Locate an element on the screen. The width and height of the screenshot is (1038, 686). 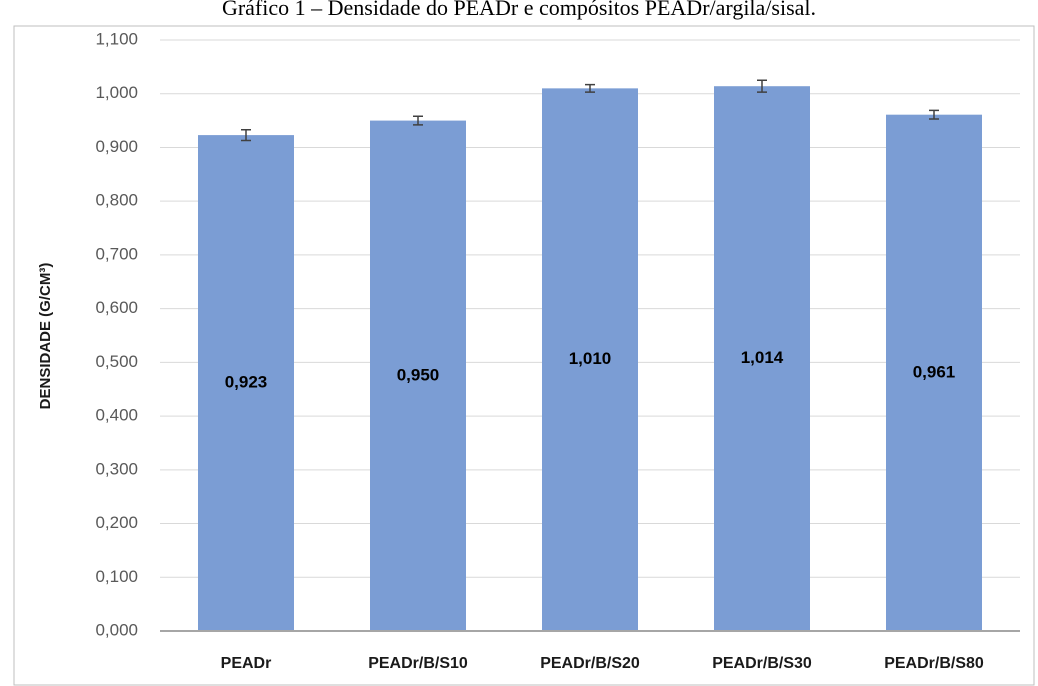
x-tick-label: PEADr/B/S10 is located at coordinates (418, 663).